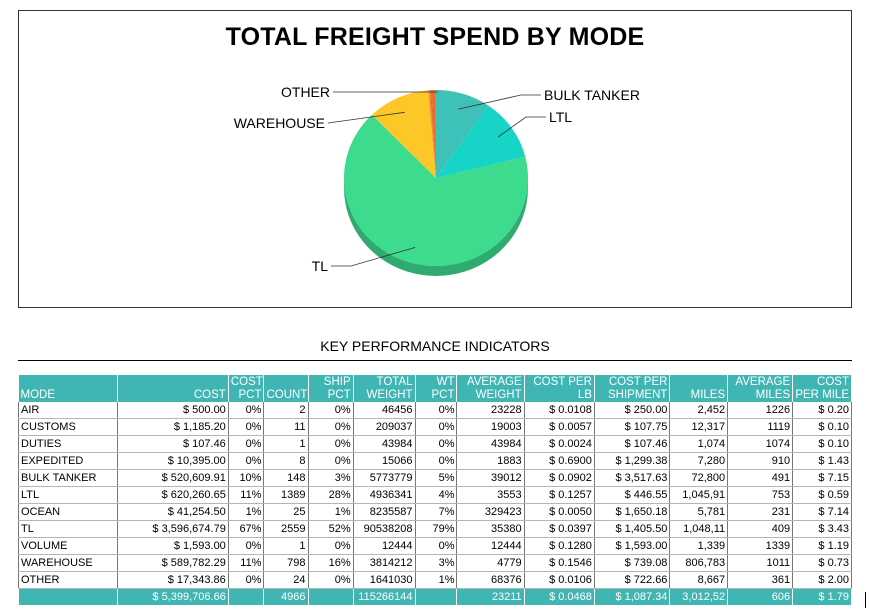  What do you see at coordinates (173, 427) in the screenshot?
I see `kpi-cell: $ 1,185.20` at bounding box center [173, 427].